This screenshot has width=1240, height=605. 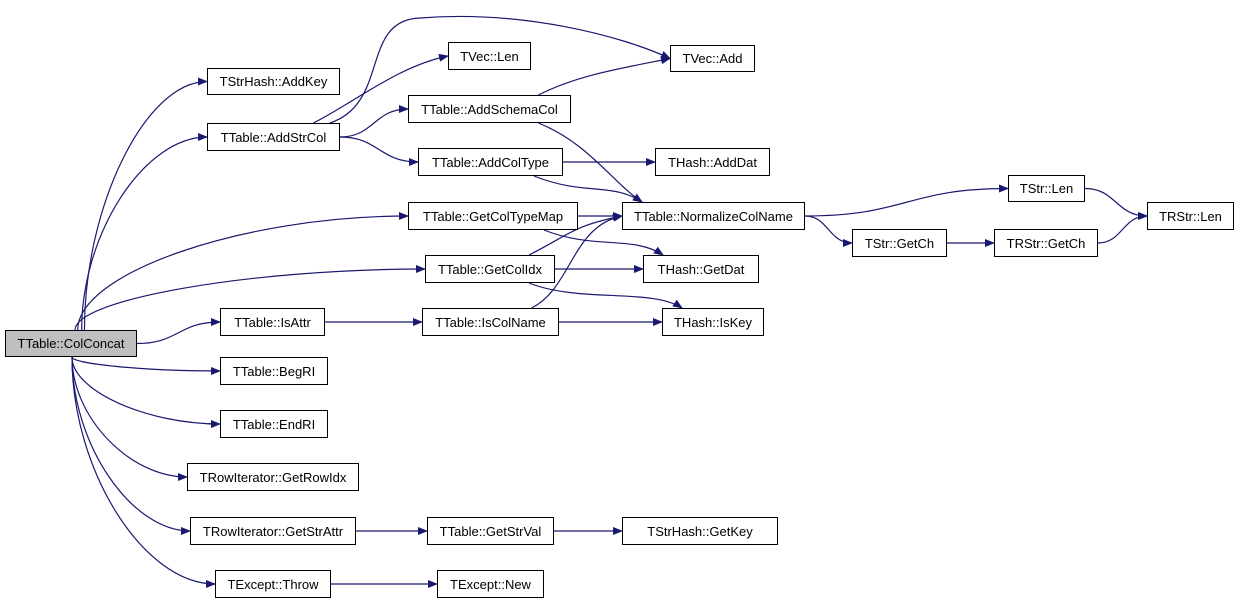 I want to click on edge-addcoltype-to-normalize, so click(x=588, y=189).